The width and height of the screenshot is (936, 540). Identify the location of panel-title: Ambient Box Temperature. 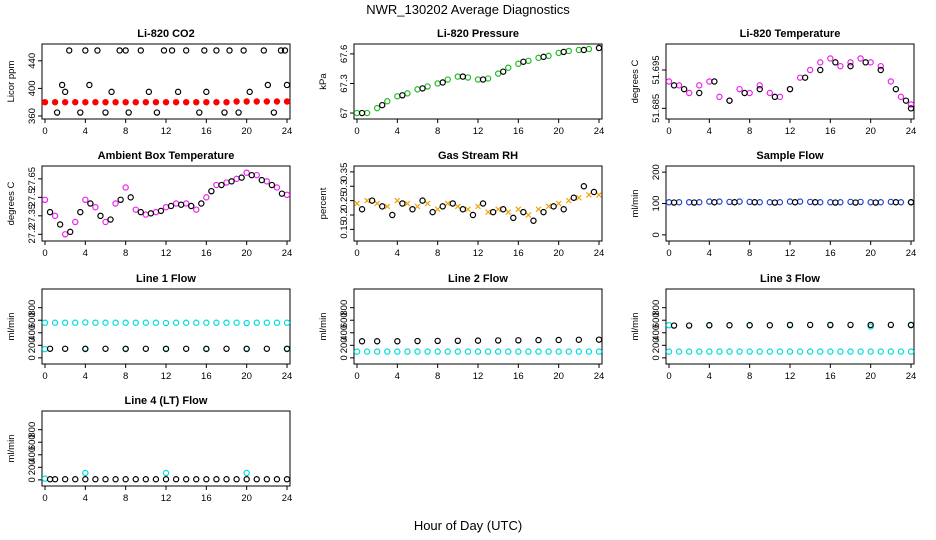
(166, 156).